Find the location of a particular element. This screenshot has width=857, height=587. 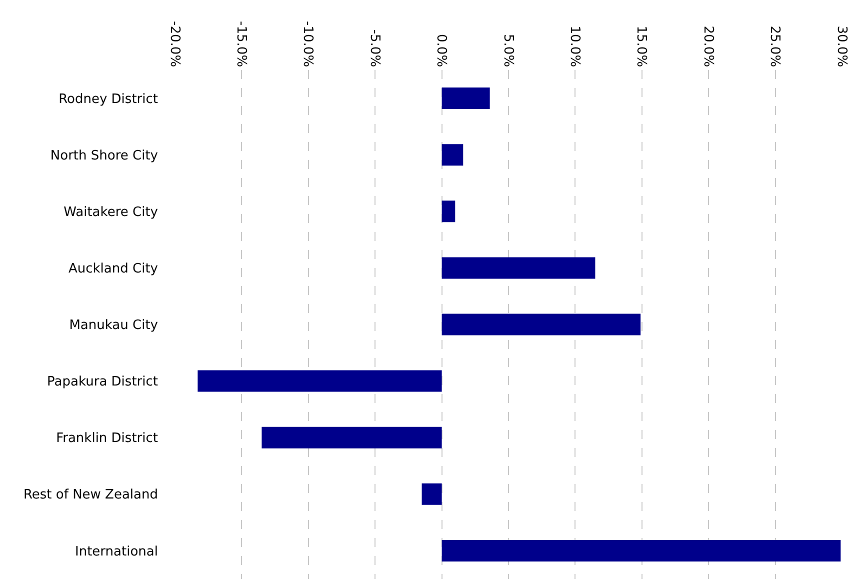

x-tick-label: 5.0% is located at coordinates (508, 51).